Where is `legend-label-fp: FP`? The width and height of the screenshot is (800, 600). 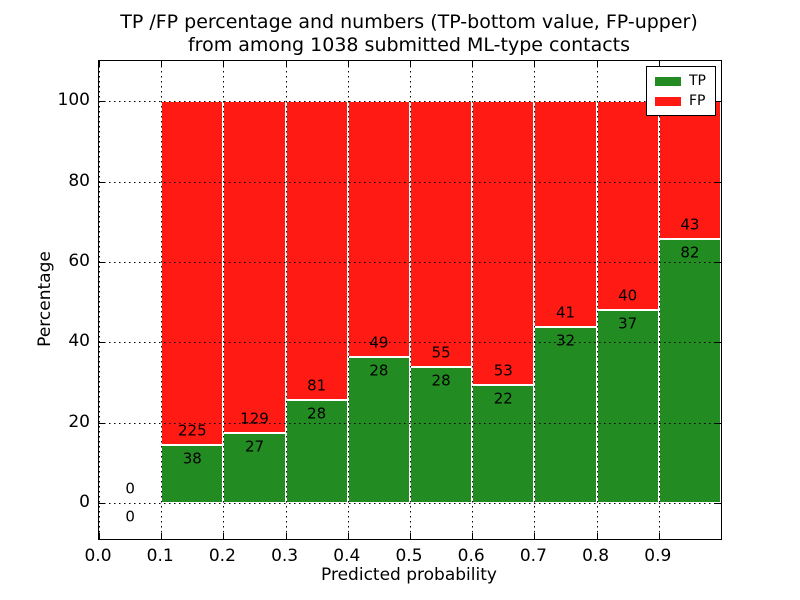 legend-label-fp: FP is located at coordinates (697, 101).